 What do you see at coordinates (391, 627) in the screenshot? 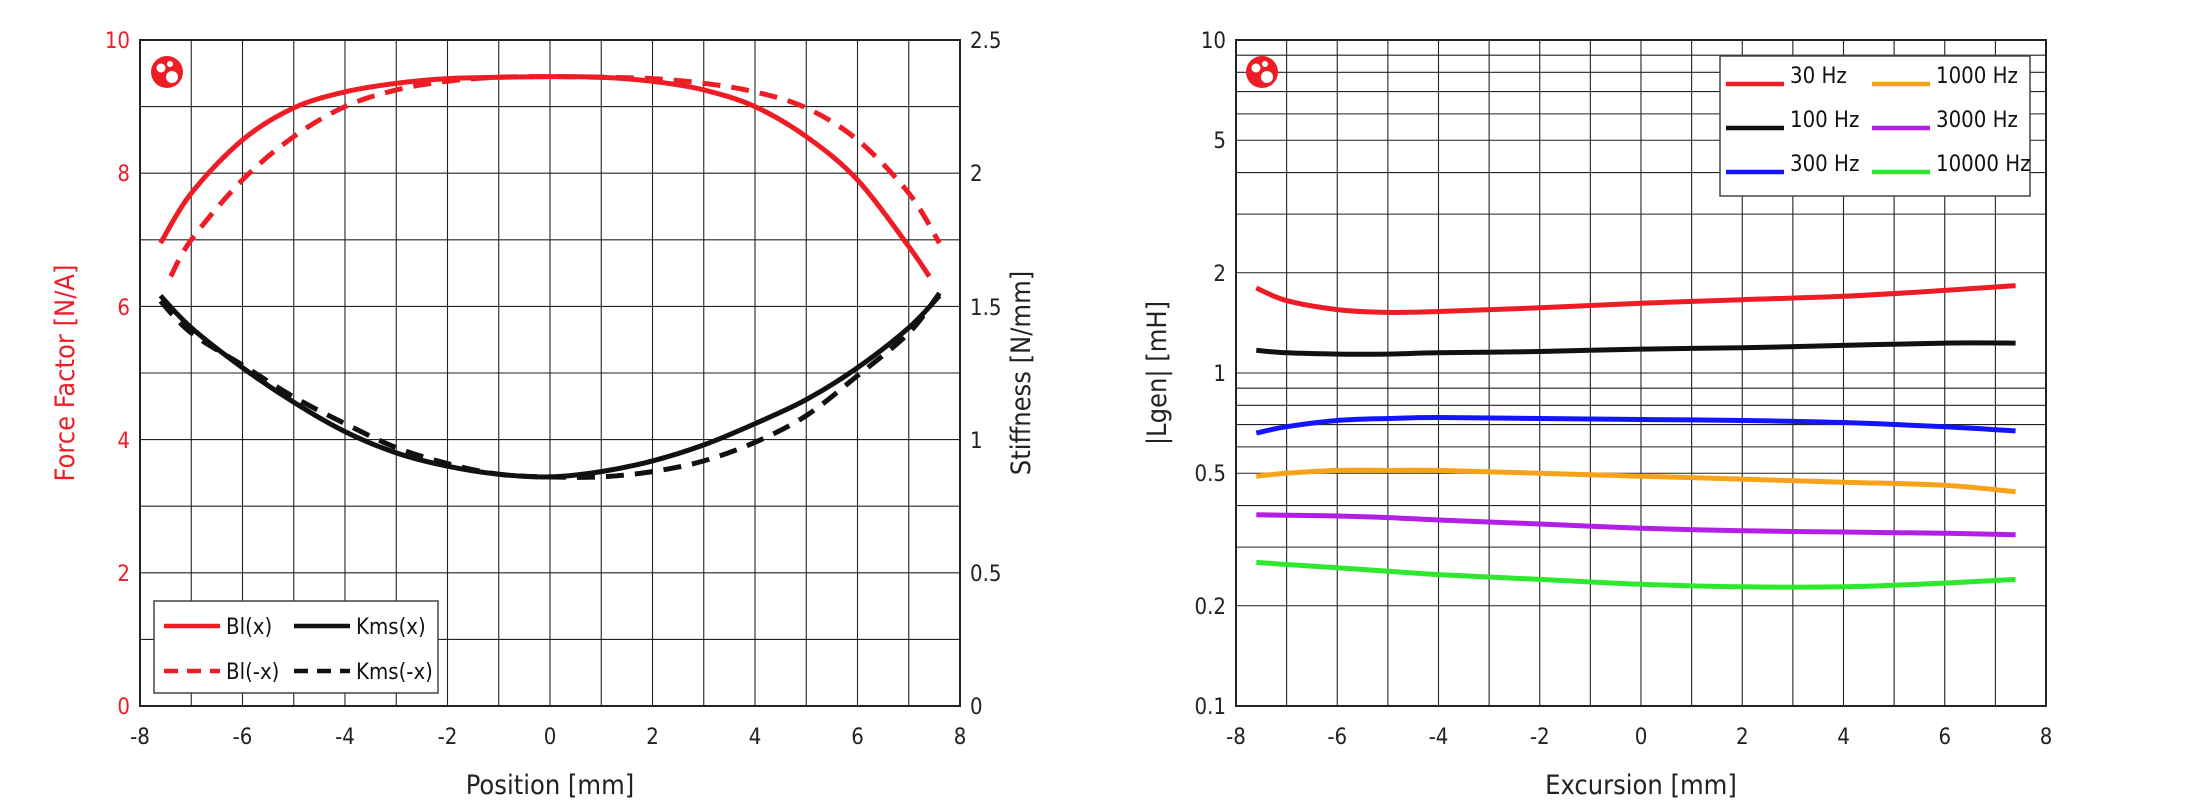
I see `legend-label: Kms(x)` at bounding box center [391, 627].